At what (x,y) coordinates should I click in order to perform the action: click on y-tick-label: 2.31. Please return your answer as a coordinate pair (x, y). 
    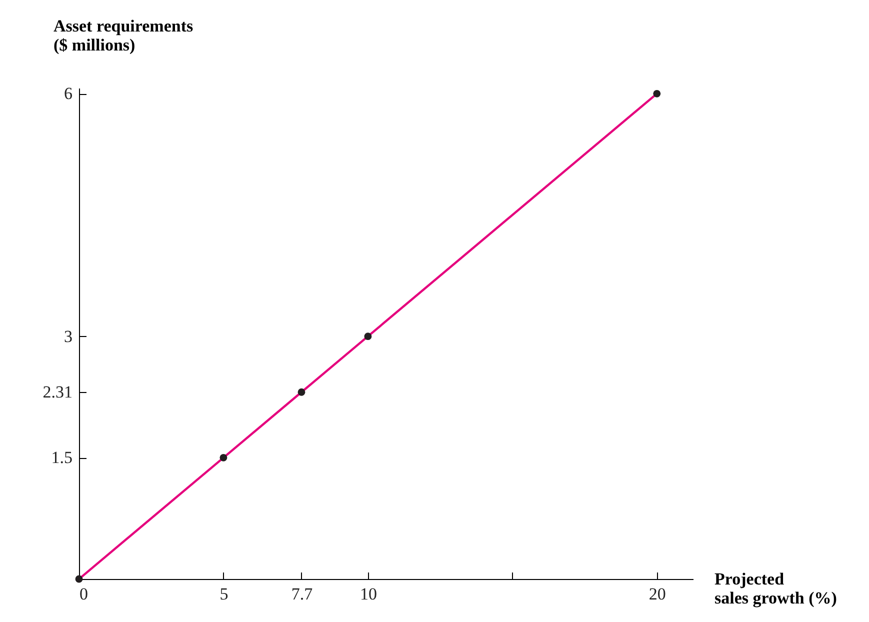
    Looking at the image, I should click on (57, 392).